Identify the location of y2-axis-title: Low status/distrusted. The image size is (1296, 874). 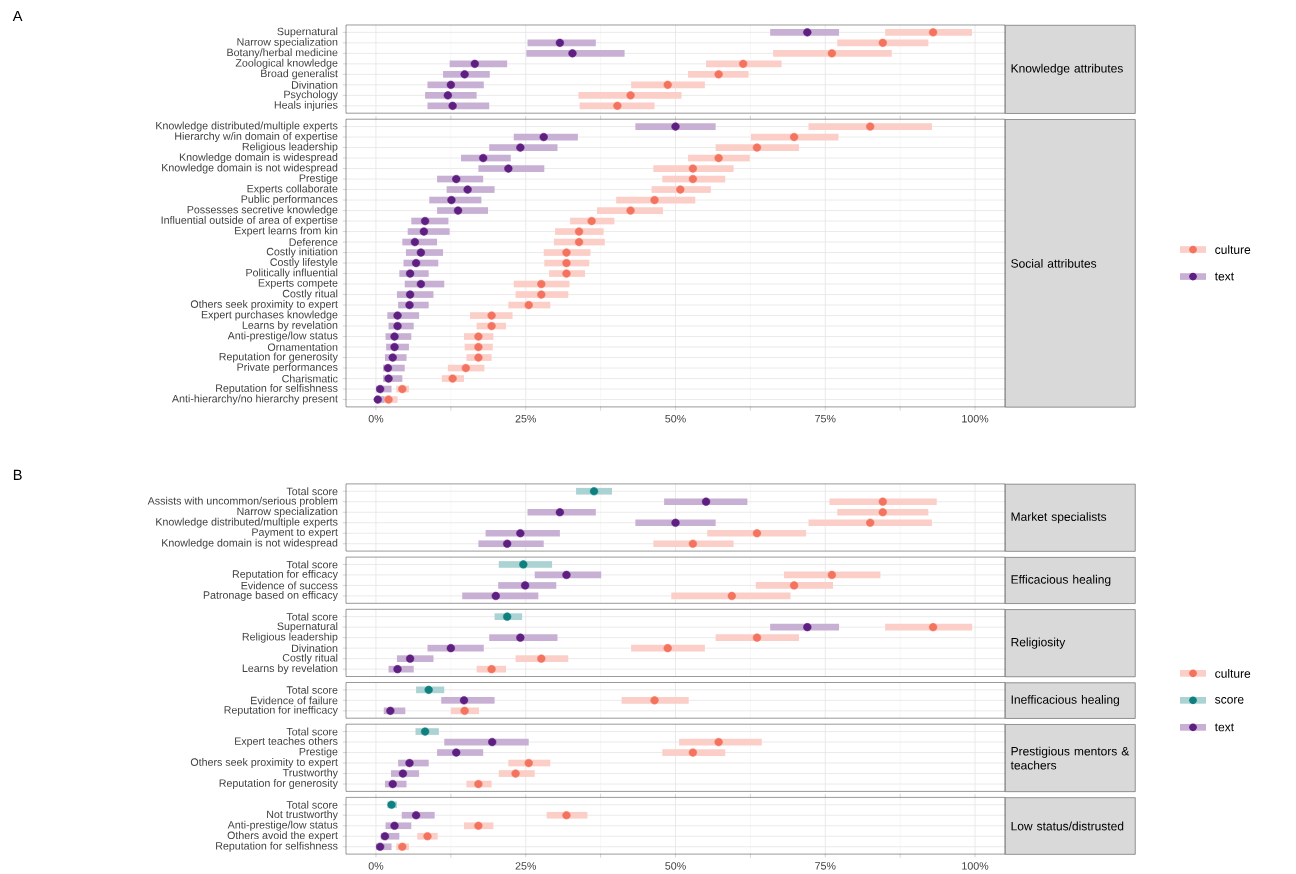
(1067, 826).